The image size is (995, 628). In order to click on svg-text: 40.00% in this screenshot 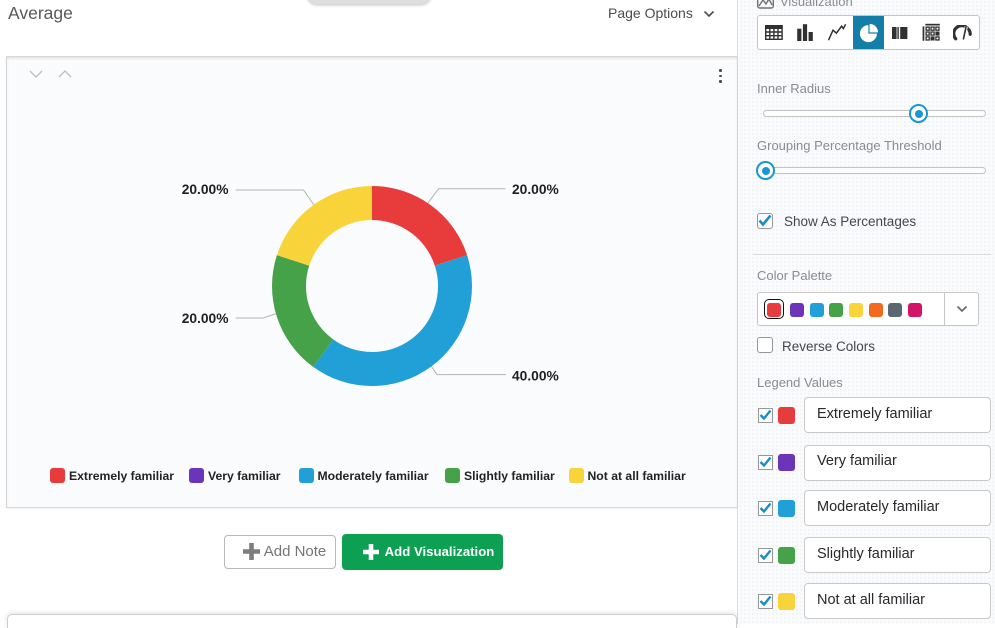, I will do `click(535, 375)`.